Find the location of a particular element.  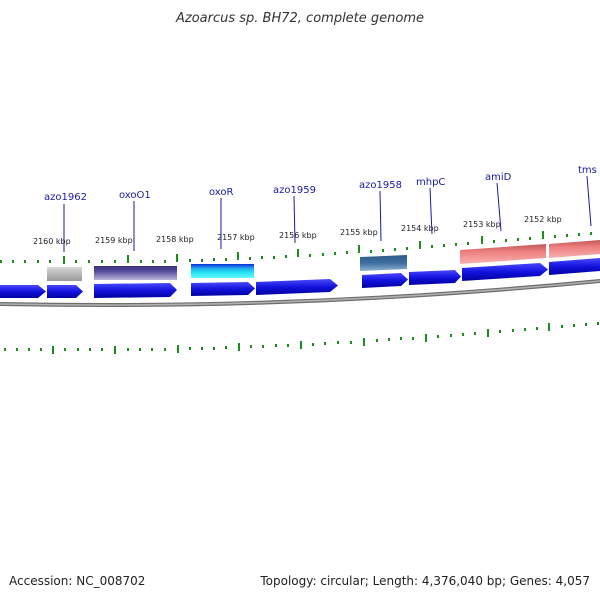

scale-label: 2157 kbp is located at coordinates (236, 237).